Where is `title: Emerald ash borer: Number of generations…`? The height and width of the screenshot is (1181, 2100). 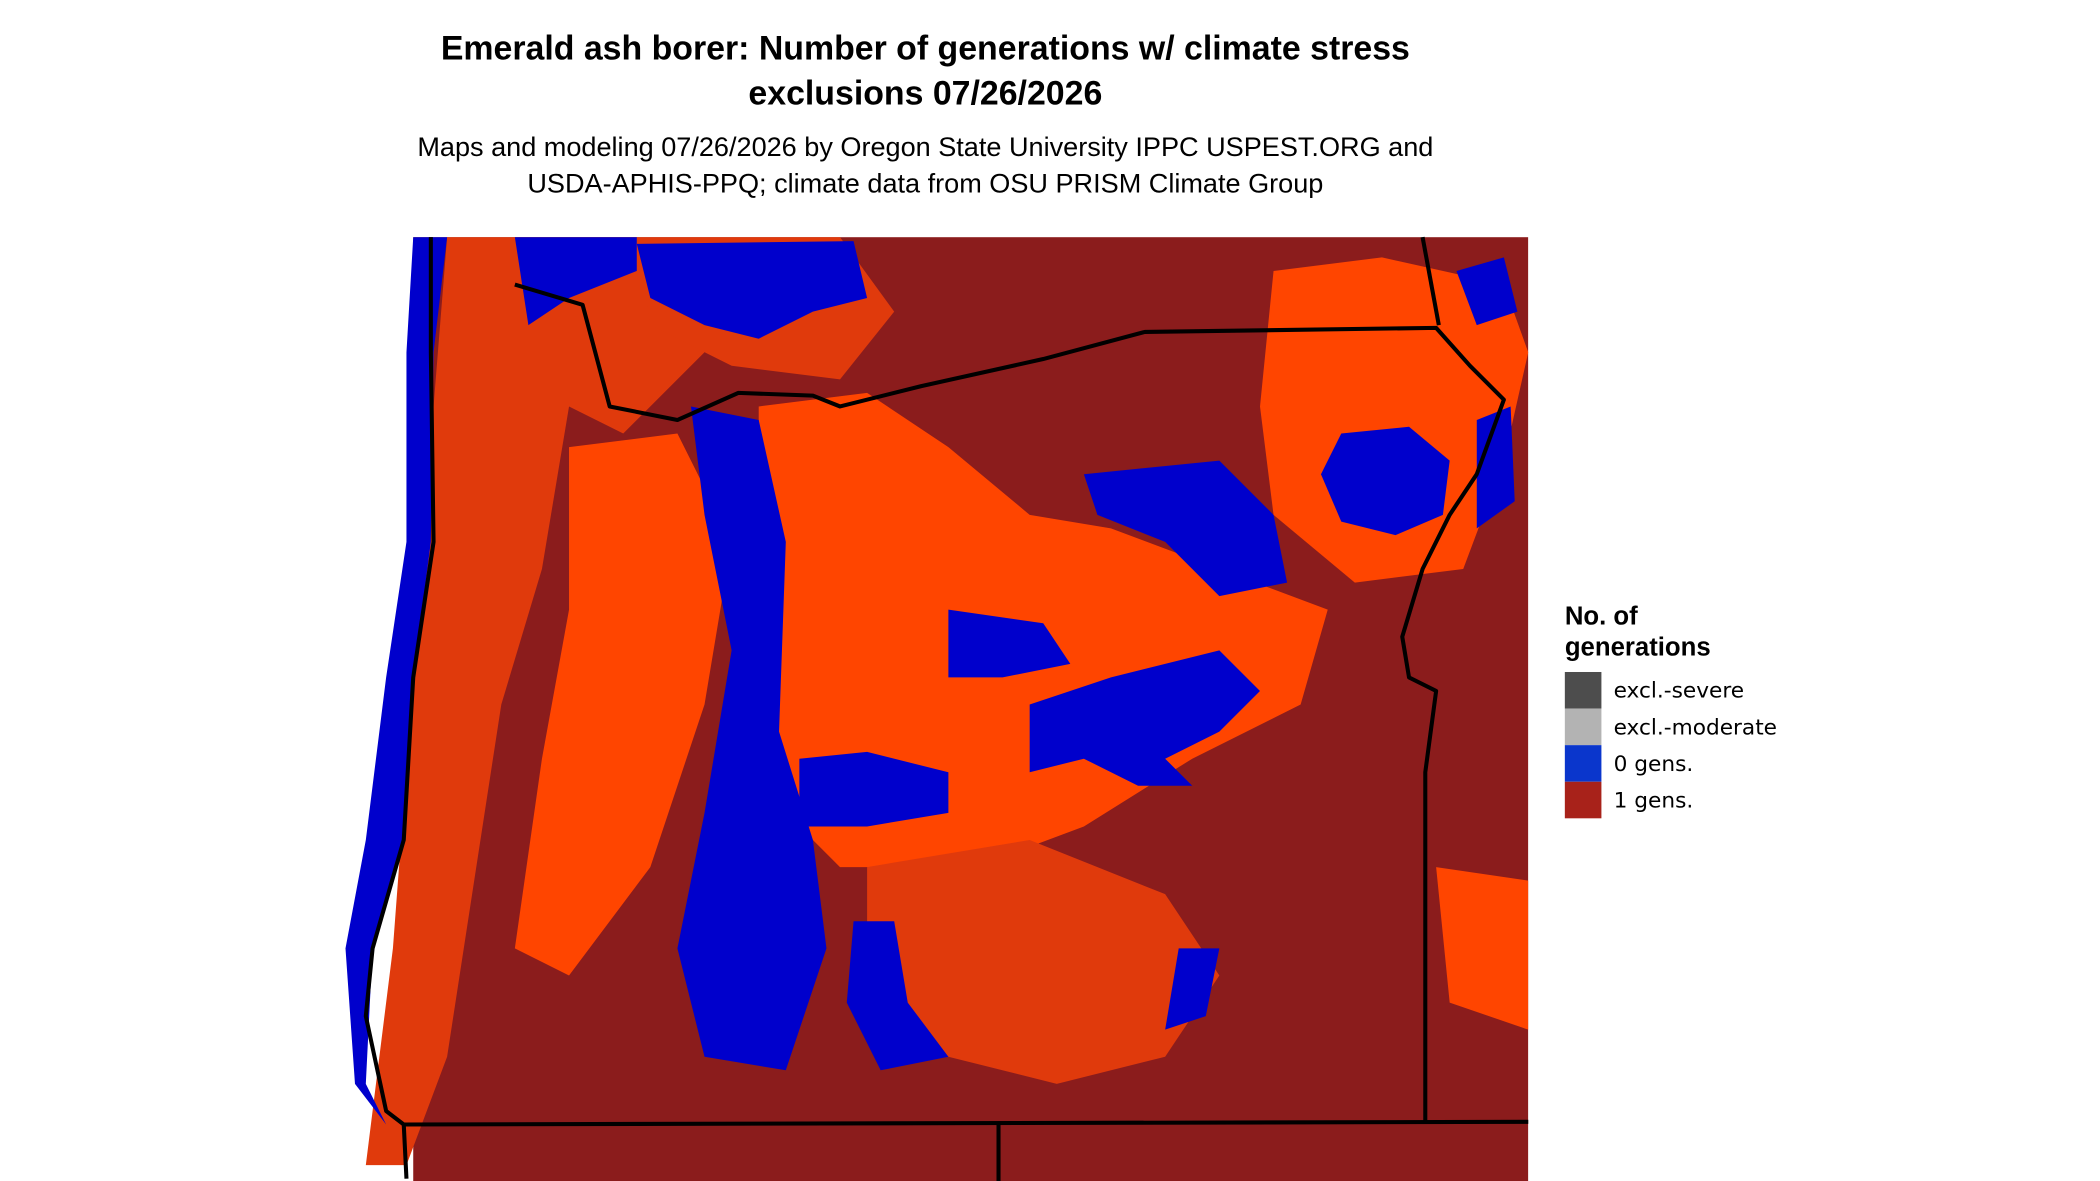 title: Emerald ash borer: Number of generations… is located at coordinates (925, 49).